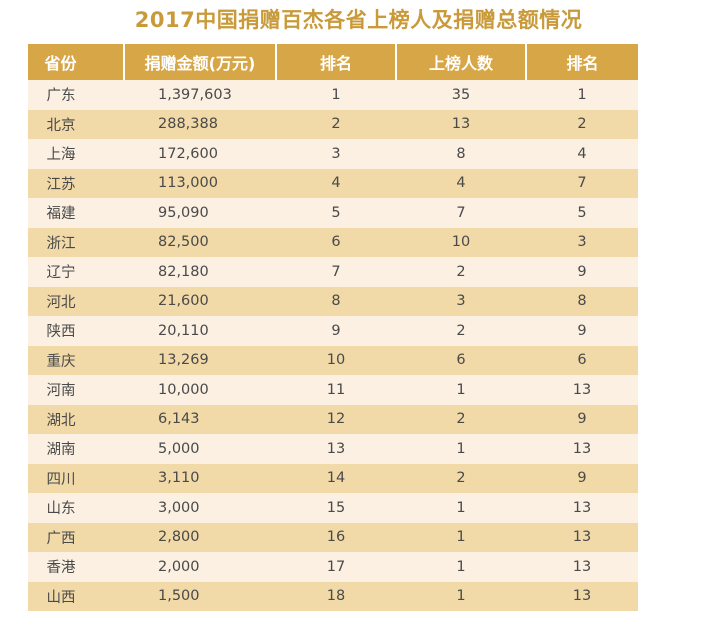  I want to click on cell-amount-rank: 3, so click(336, 154).